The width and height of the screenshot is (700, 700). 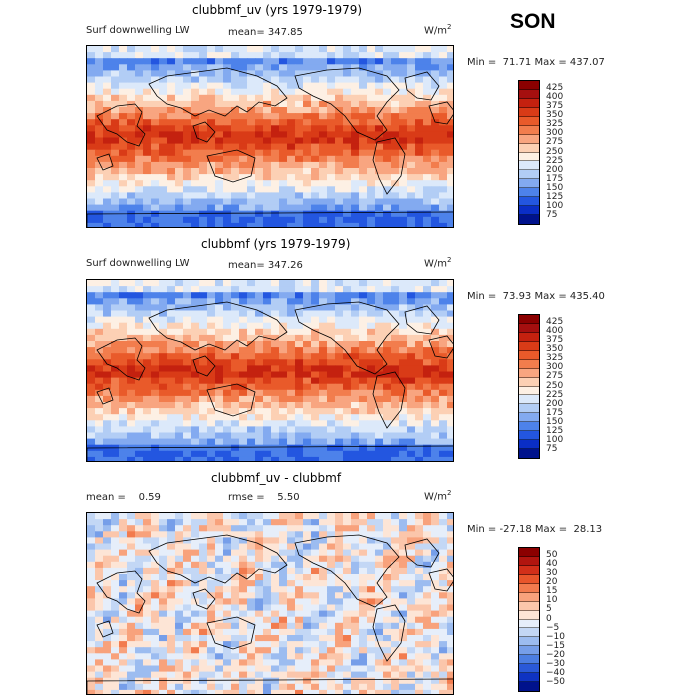 I want to click on panel-1-variable: Surf downwelling LW, so click(x=138, y=30).